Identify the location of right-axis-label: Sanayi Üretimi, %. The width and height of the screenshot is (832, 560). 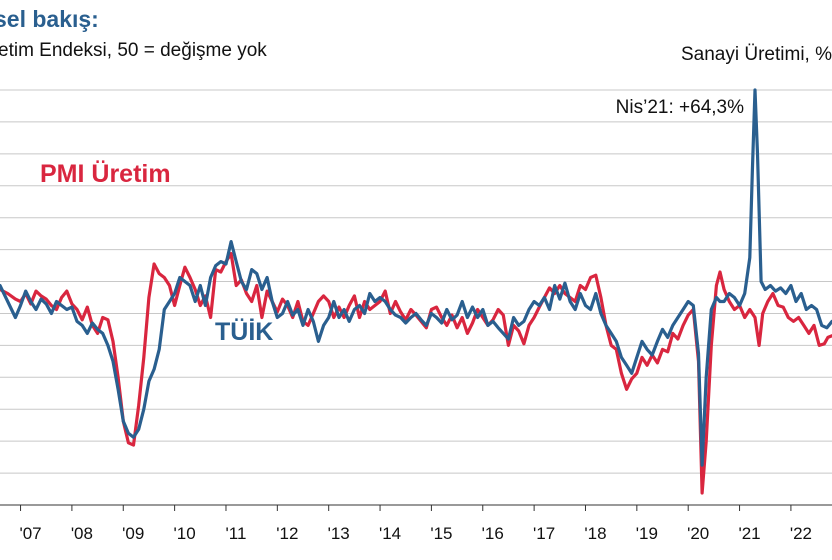
(756, 54).